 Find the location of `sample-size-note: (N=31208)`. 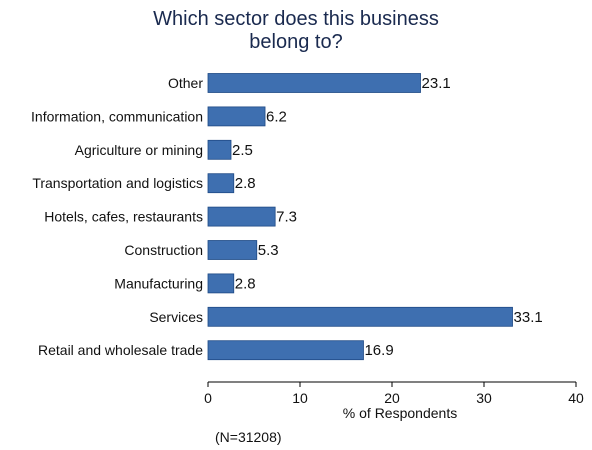

sample-size-note: (N=31208) is located at coordinates (248, 437).